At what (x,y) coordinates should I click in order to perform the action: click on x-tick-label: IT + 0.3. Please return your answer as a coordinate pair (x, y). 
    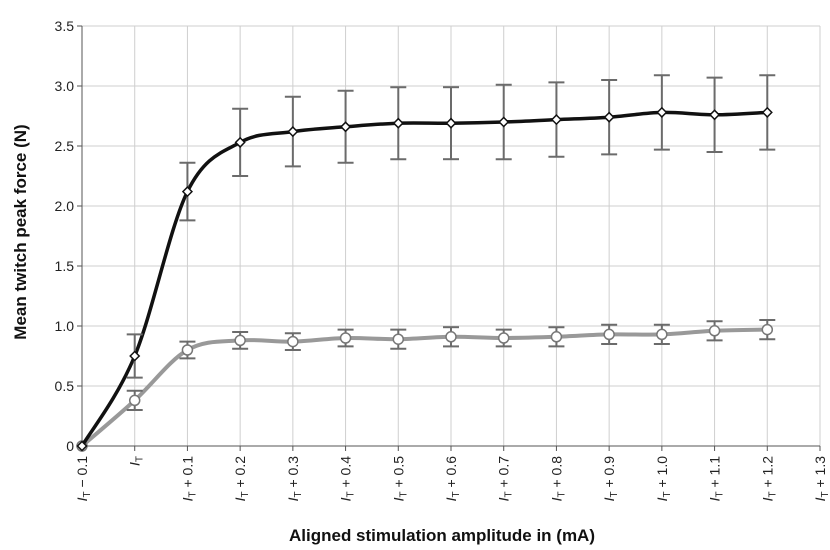
    Looking at the image, I should click on (294, 479).